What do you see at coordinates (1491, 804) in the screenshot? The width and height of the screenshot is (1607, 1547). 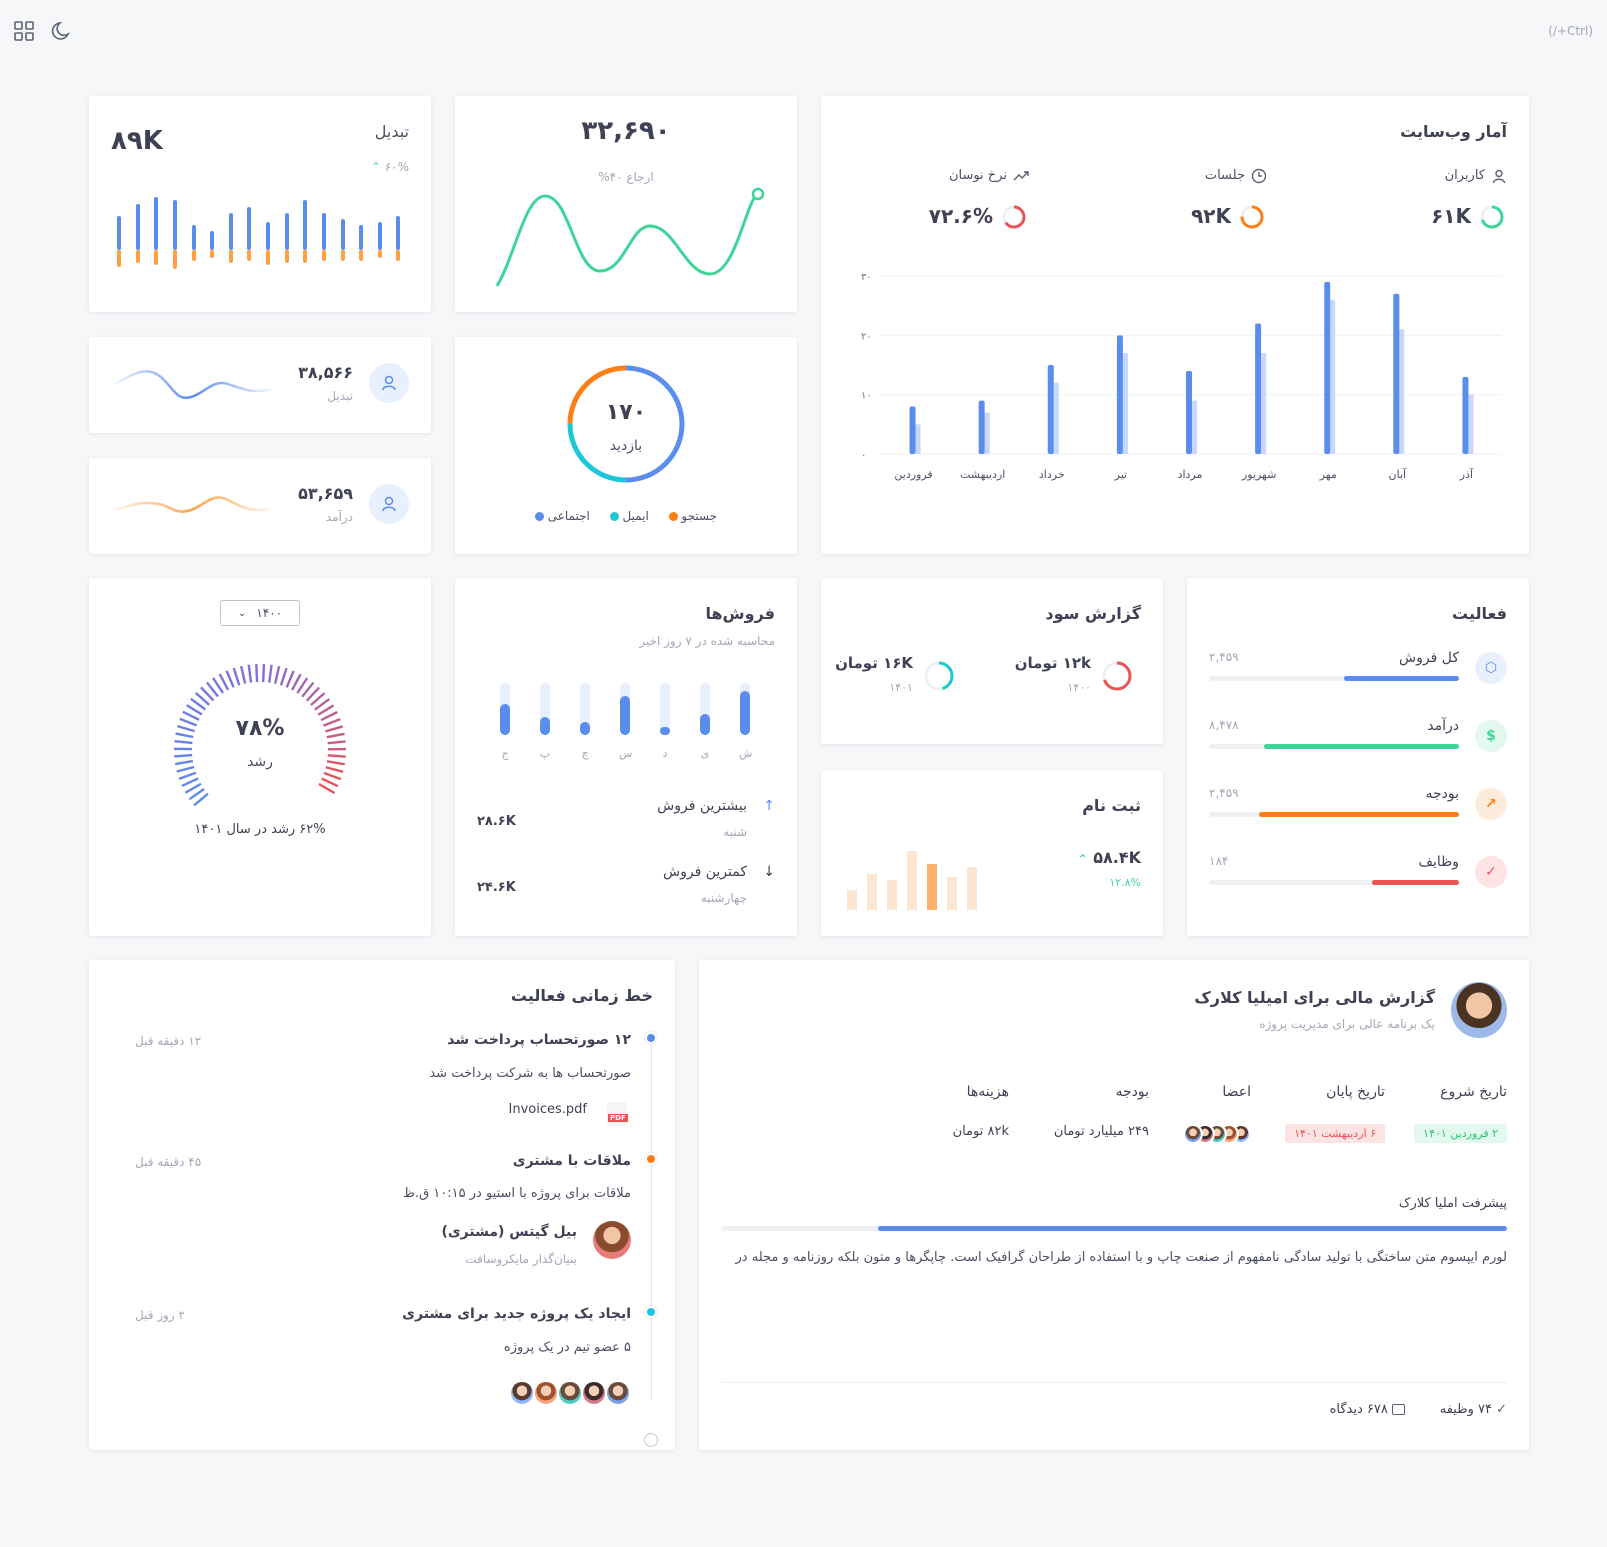 I see `trending-icon: ↗` at bounding box center [1491, 804].